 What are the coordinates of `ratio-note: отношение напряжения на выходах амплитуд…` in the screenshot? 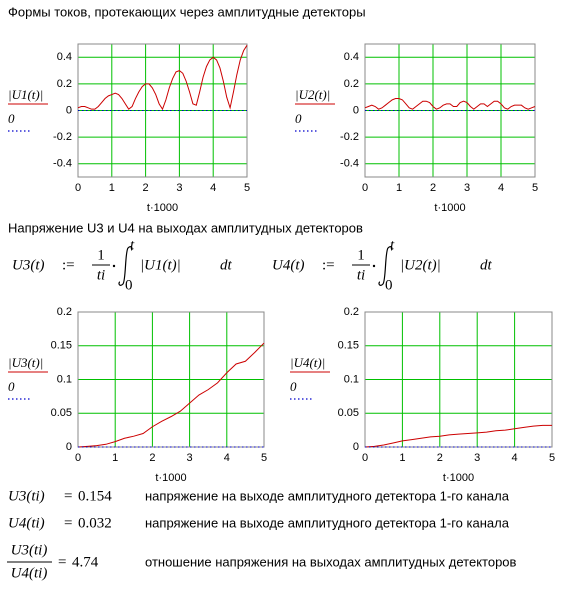 It's located at (331, 561).